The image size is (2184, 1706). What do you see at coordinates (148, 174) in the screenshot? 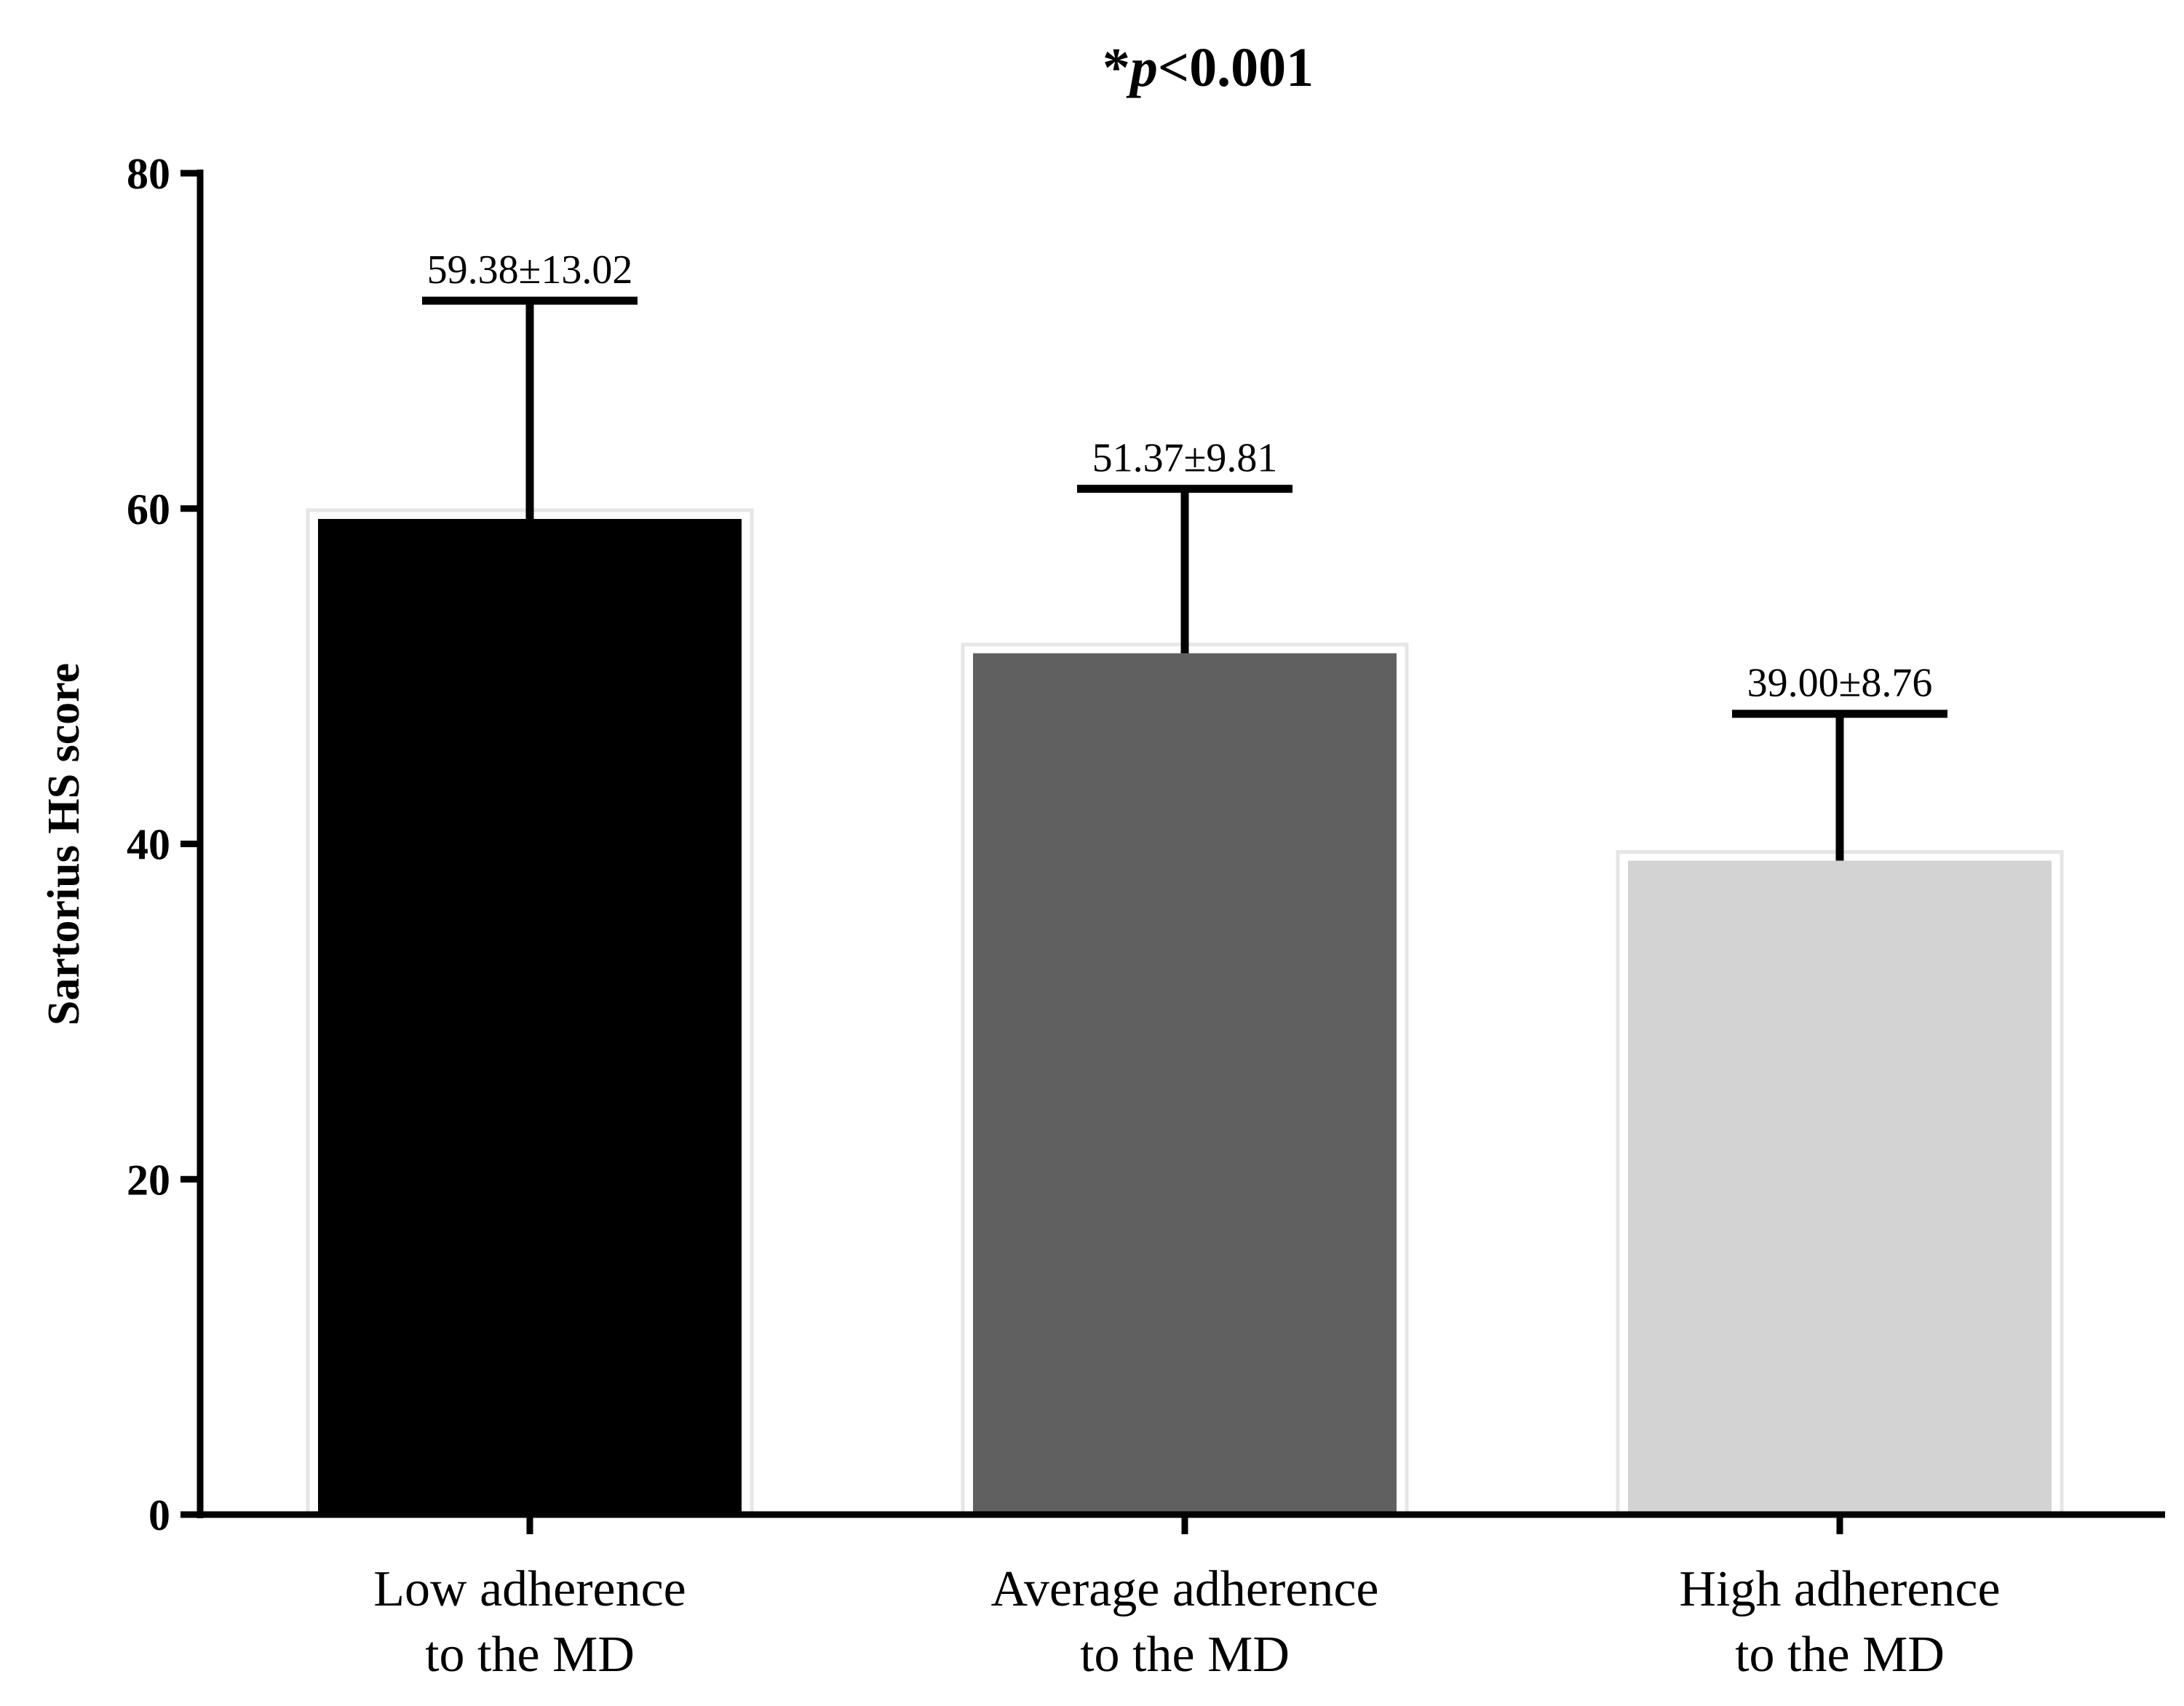
I see `y-tick-label: 80` at bounding box center [148, 174].